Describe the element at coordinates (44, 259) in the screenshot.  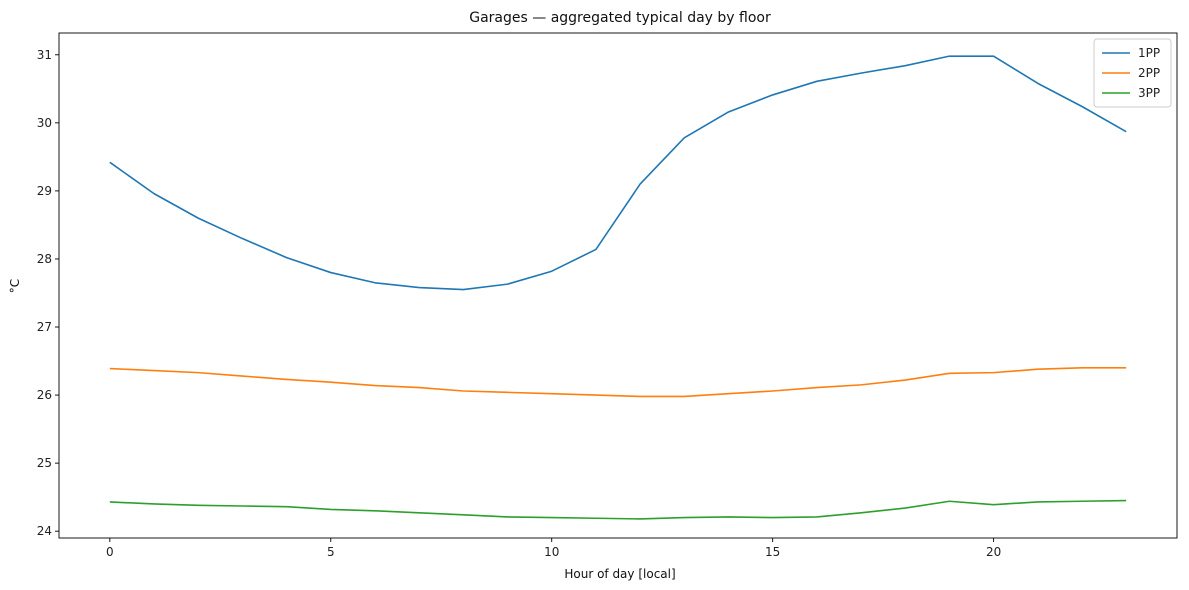
I see `y-tick-label: 28` at that location.